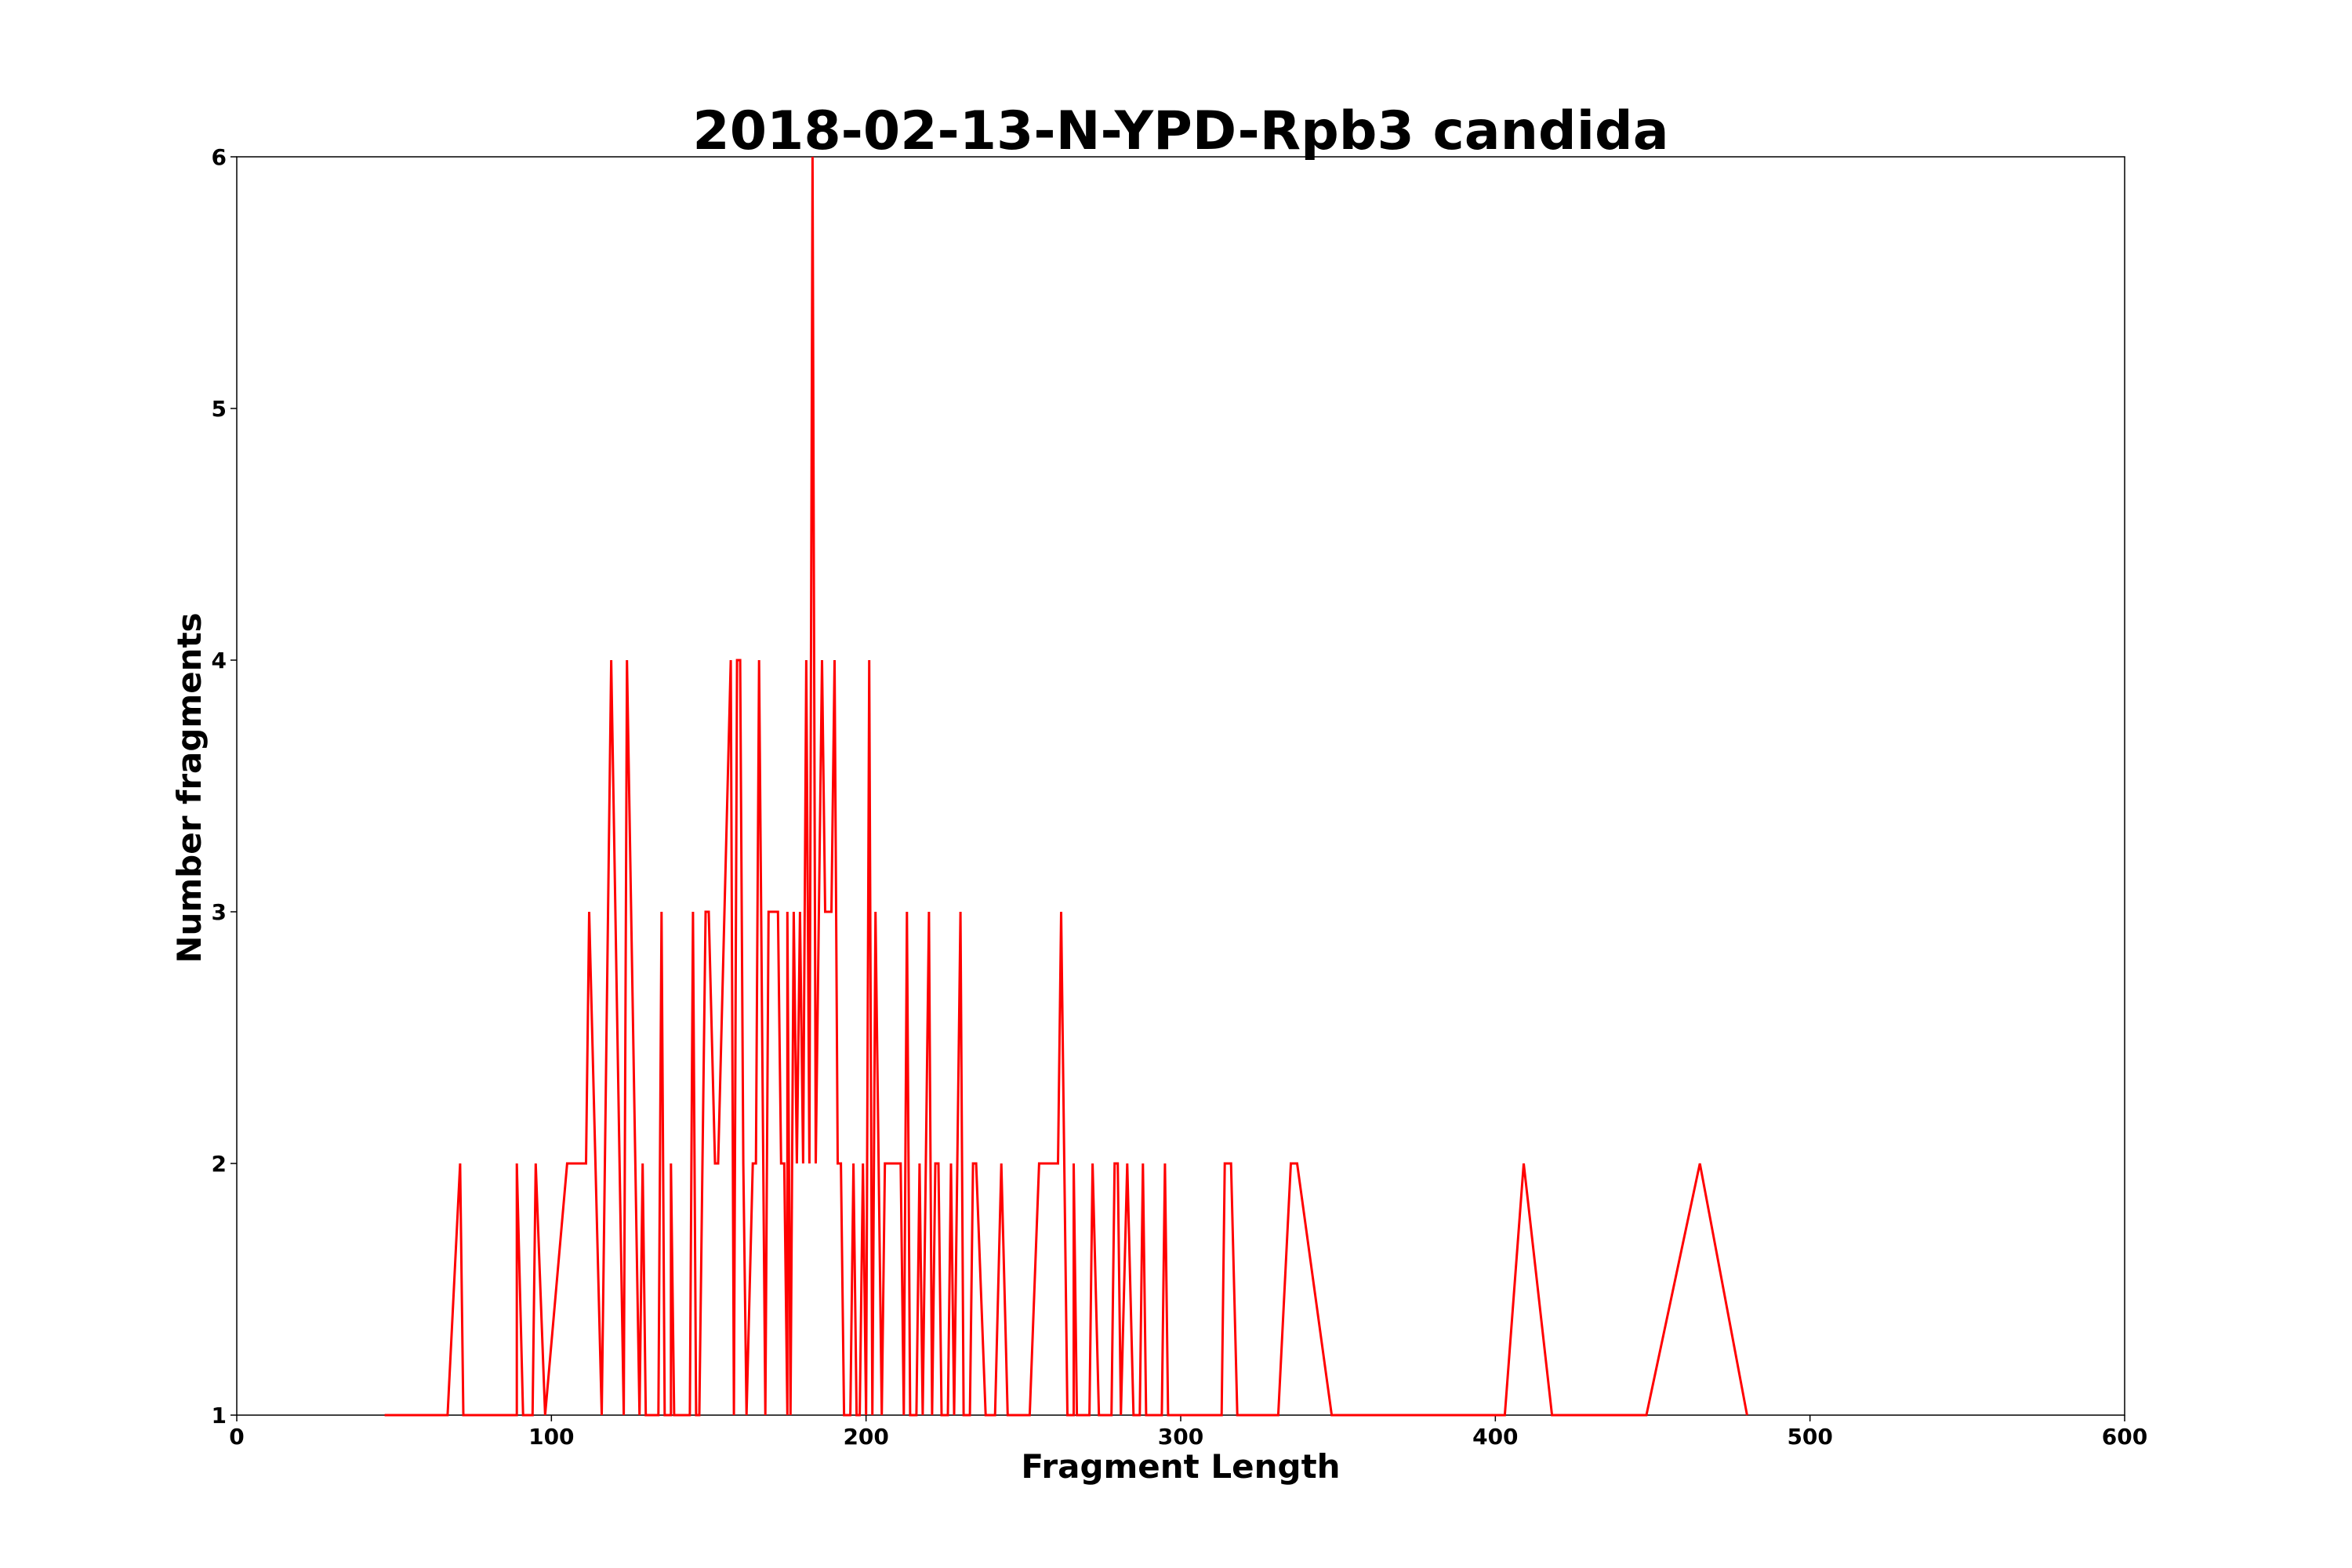 The image size is (2352, 1568). What do you see at coordinates (551, 1437) in the screenshot?
I see `x-tick-label: 100` at bounding box center [551, 1437].